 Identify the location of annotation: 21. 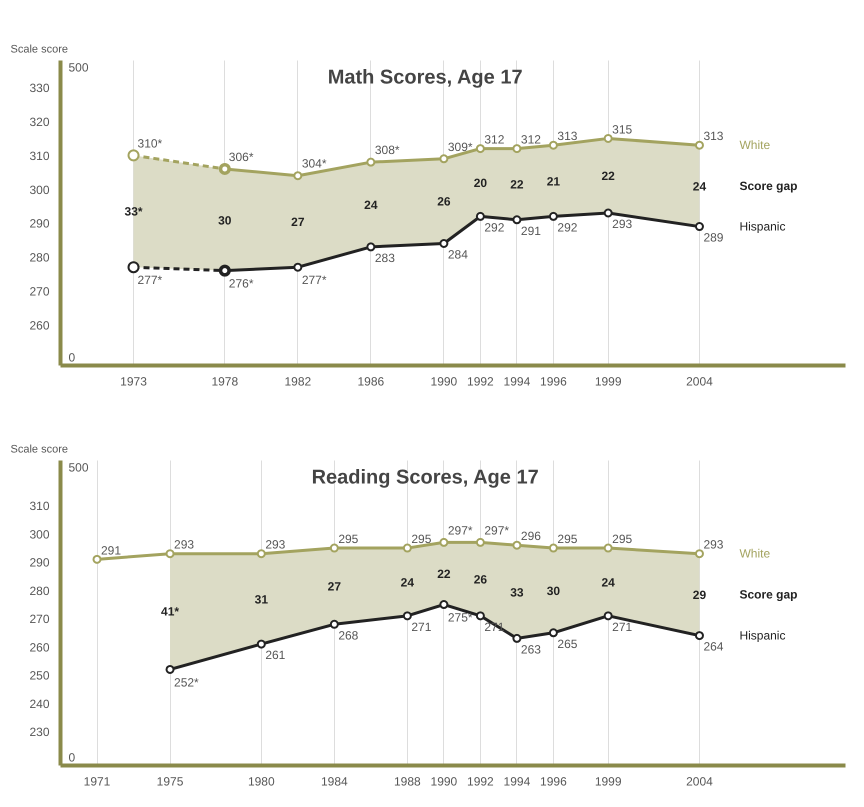
(553, 181).